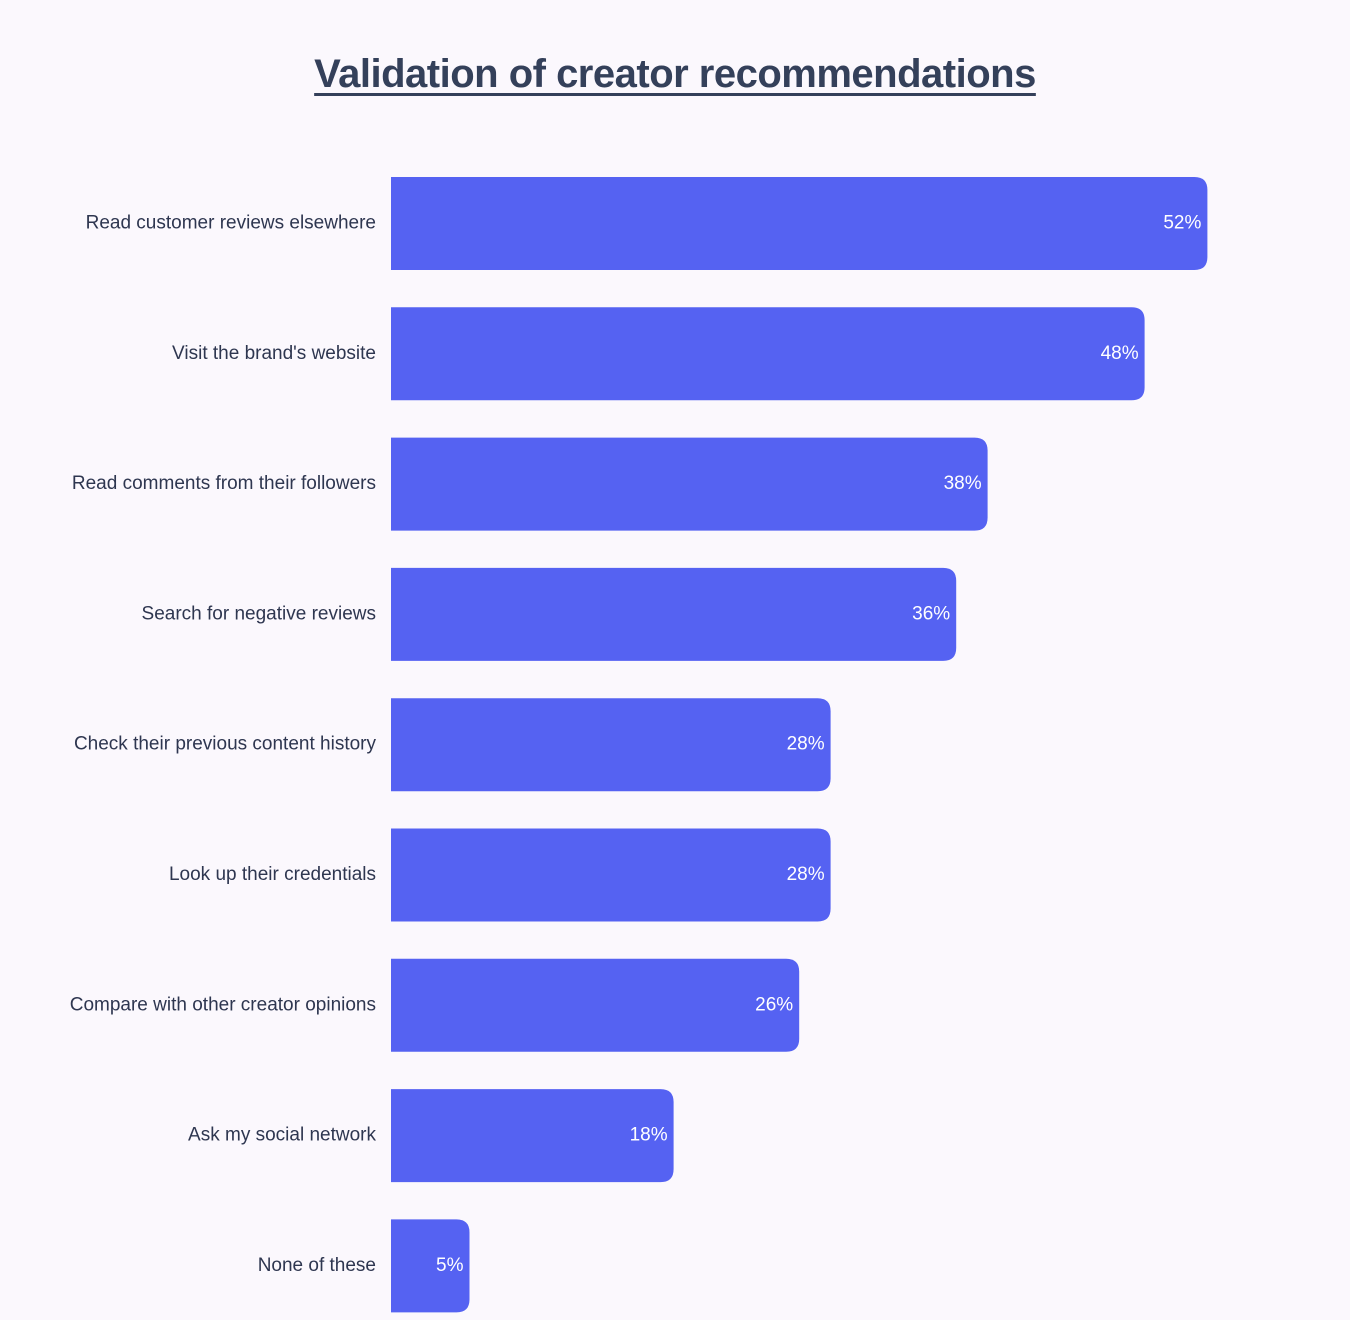  Describe the element at coordinates (224, 483) in the screenshot. I see `category-label-2: Read comments from their followers` at that location.